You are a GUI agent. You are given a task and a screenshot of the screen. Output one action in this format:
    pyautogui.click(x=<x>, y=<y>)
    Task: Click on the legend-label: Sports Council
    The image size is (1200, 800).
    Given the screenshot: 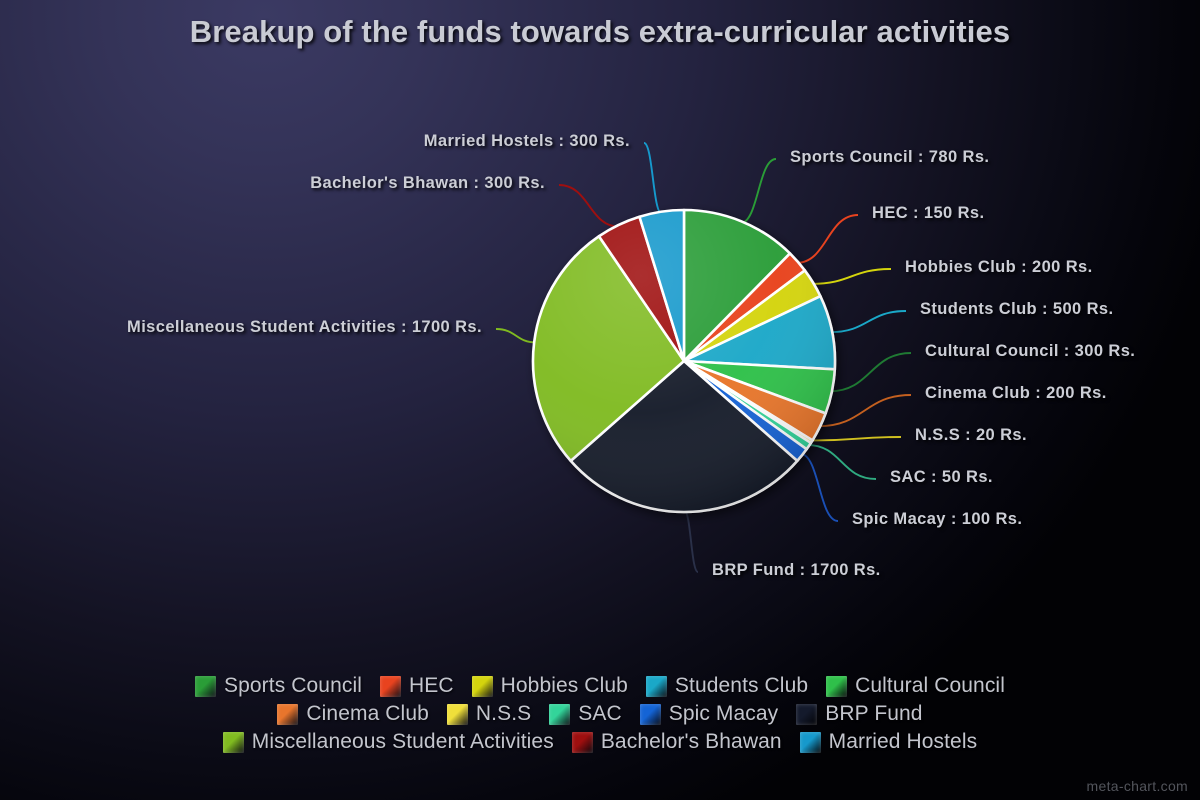 What is the action you would take?
    pyautogui.click(x=293, y=685)
    